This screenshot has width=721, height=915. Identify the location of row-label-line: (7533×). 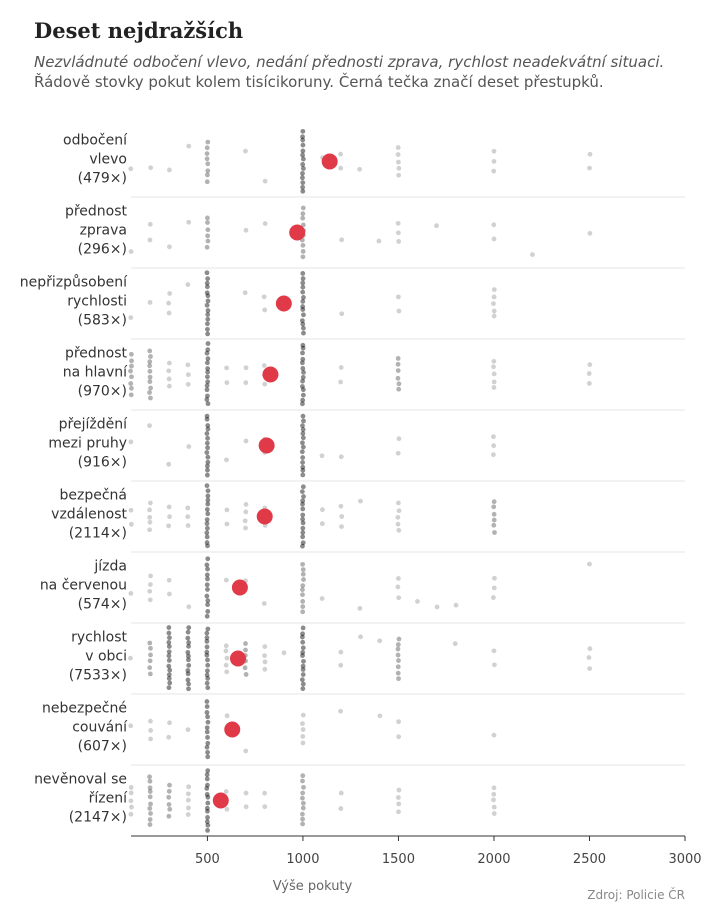
(98, 676).